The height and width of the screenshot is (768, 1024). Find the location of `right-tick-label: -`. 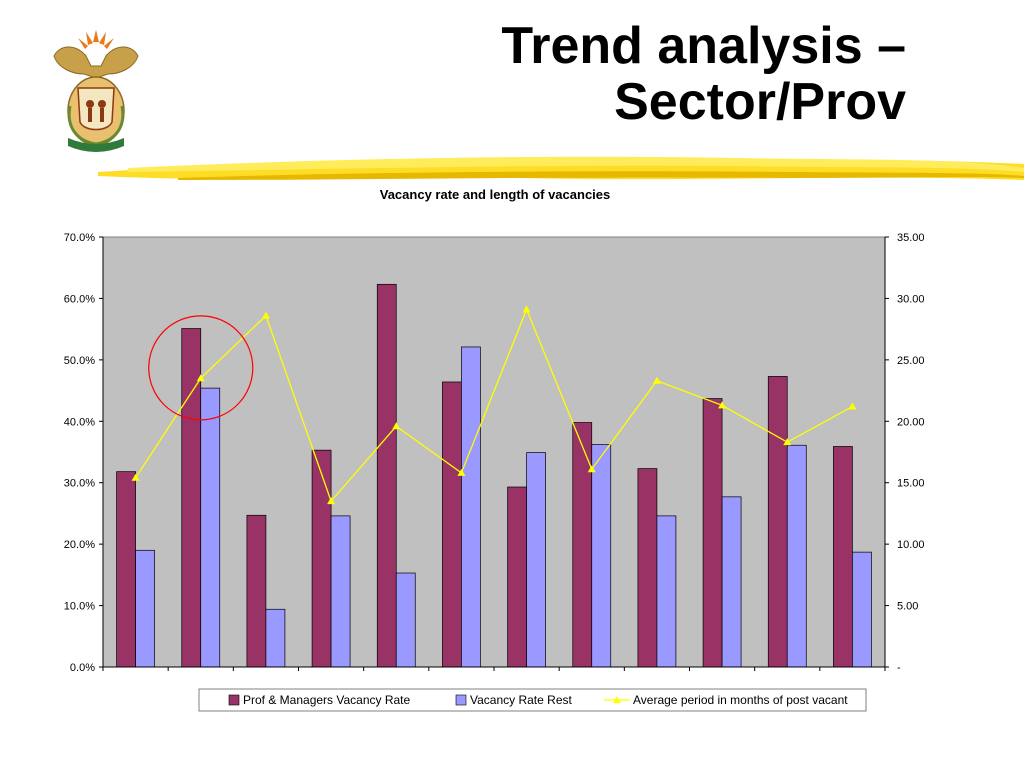

right-tick-label: - is located at coordinates (899, 668).